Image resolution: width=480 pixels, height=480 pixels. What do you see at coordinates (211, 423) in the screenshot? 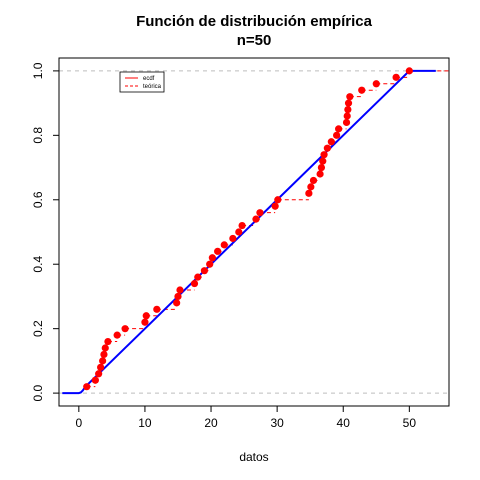
I see `x-tick-label: 20` at bounding box center [211, 423].